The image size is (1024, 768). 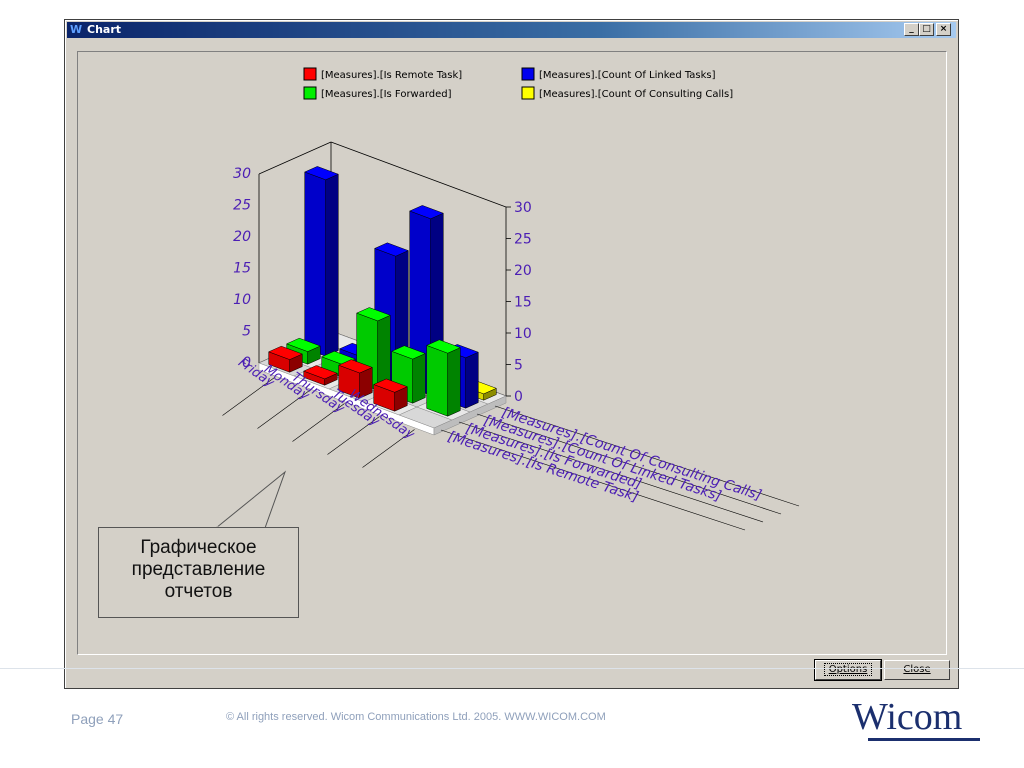 What do you see at coordinates (523, 334) in the screenshot?
I see `y-tick-right: 10` at bounding box center [523, 334].